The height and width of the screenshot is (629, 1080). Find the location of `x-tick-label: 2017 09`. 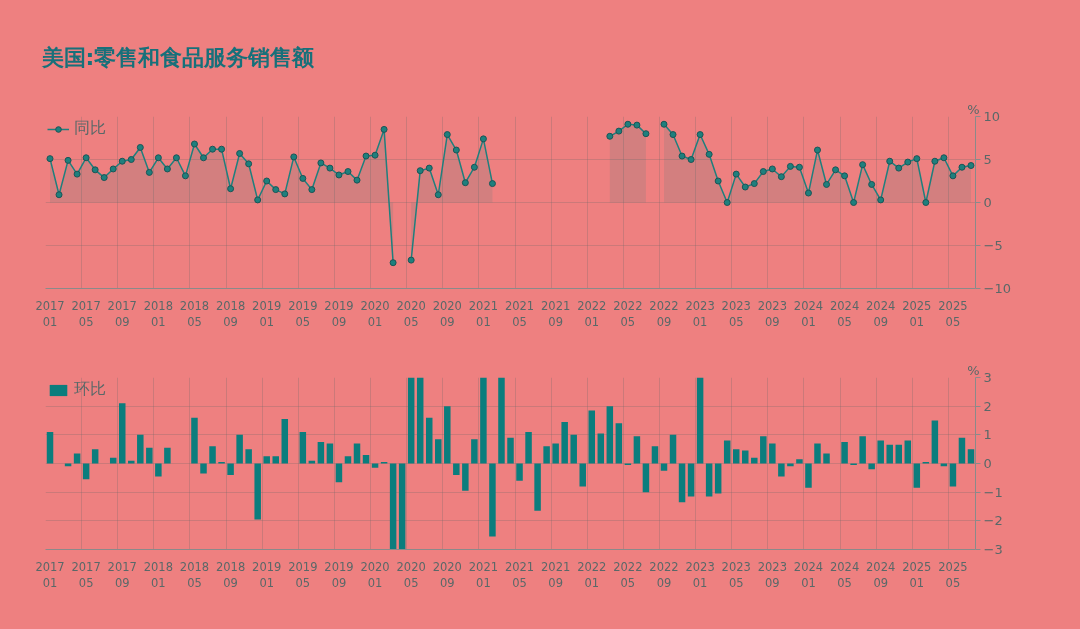

x-tick-label: 2017 09 is located at coordinates (122, 575).